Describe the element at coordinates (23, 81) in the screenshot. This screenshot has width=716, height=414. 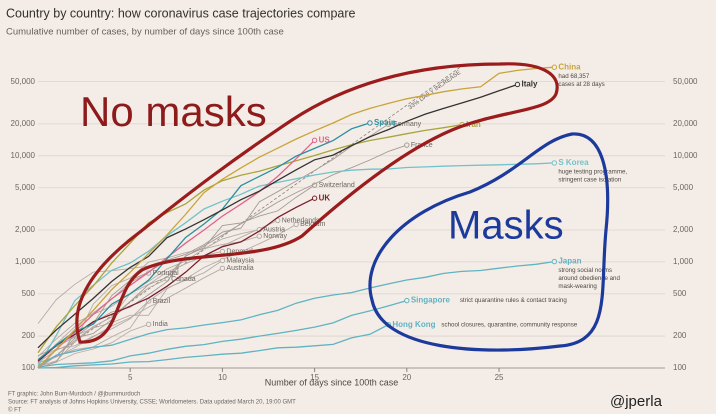
I see `y-tick-label: 50,000` at that location.